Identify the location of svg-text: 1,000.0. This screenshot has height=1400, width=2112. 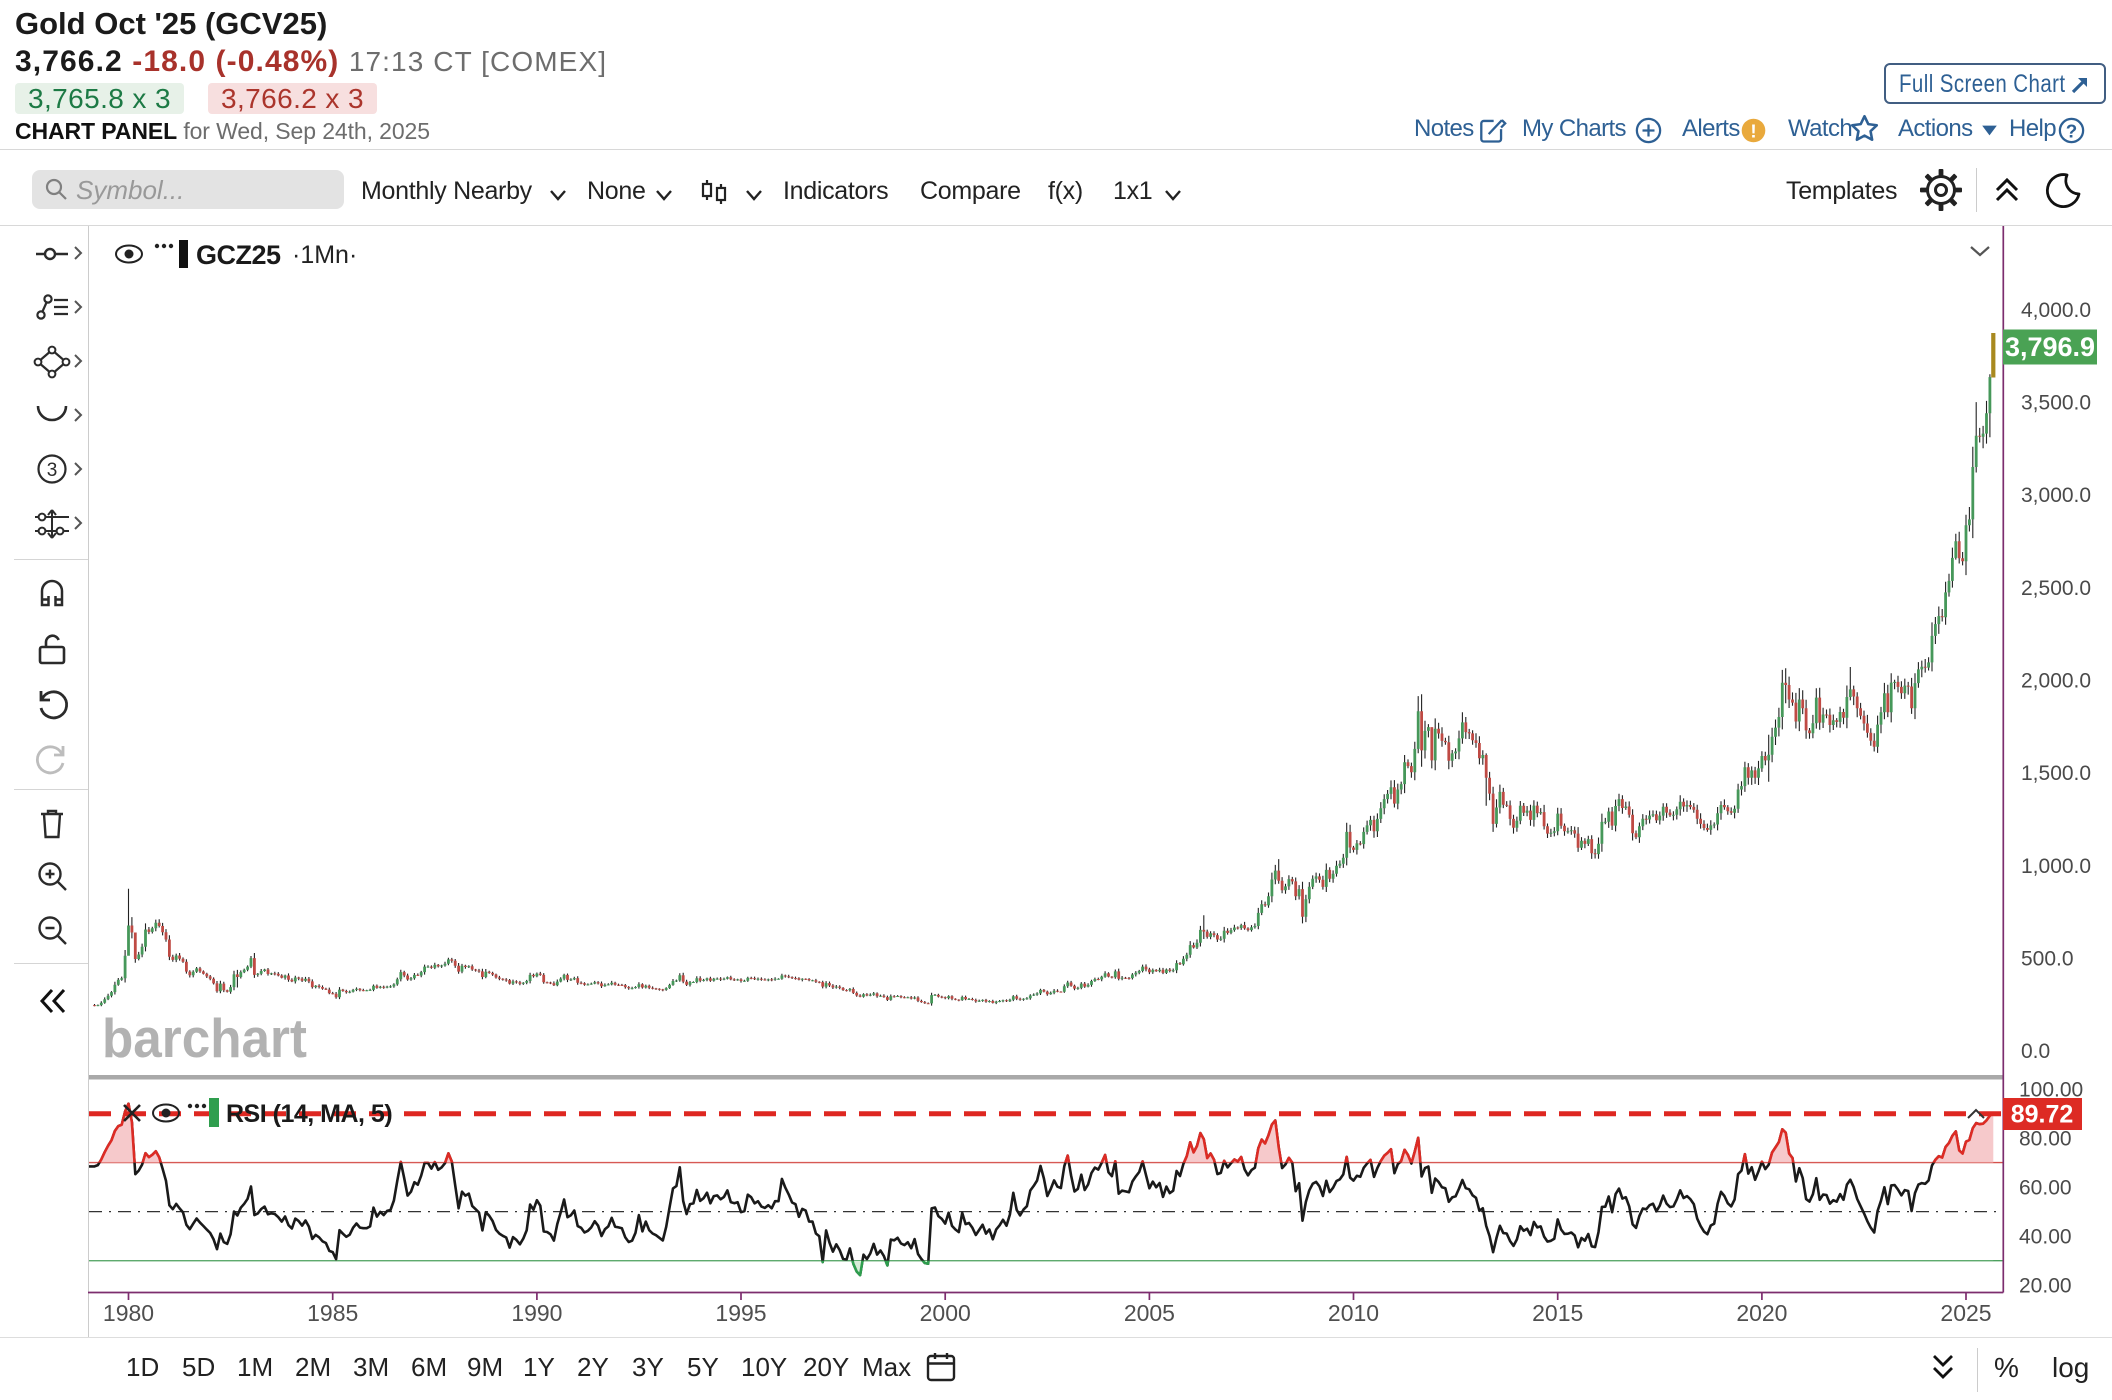
(2056, 866).